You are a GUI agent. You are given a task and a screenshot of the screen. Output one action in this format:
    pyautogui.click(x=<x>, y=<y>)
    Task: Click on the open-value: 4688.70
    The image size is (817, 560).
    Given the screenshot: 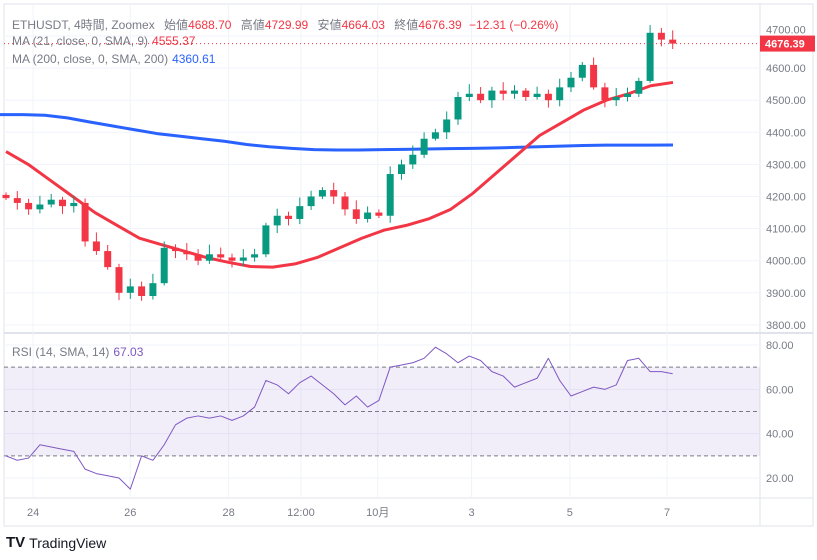 What is the action you would take?
    pyautogui.click(x=210, y=25)
    